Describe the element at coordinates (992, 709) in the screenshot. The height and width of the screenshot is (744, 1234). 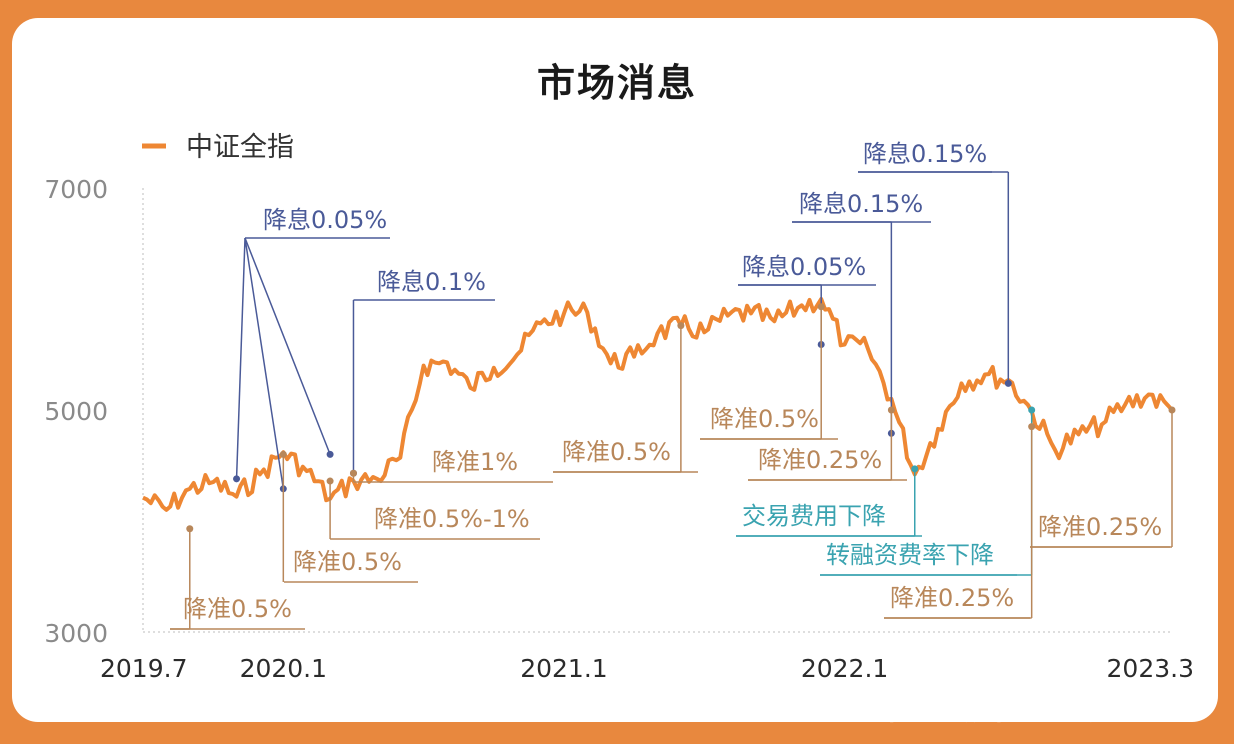
I see `watermark-text: 雪球：银行螺丝钉` at that location.